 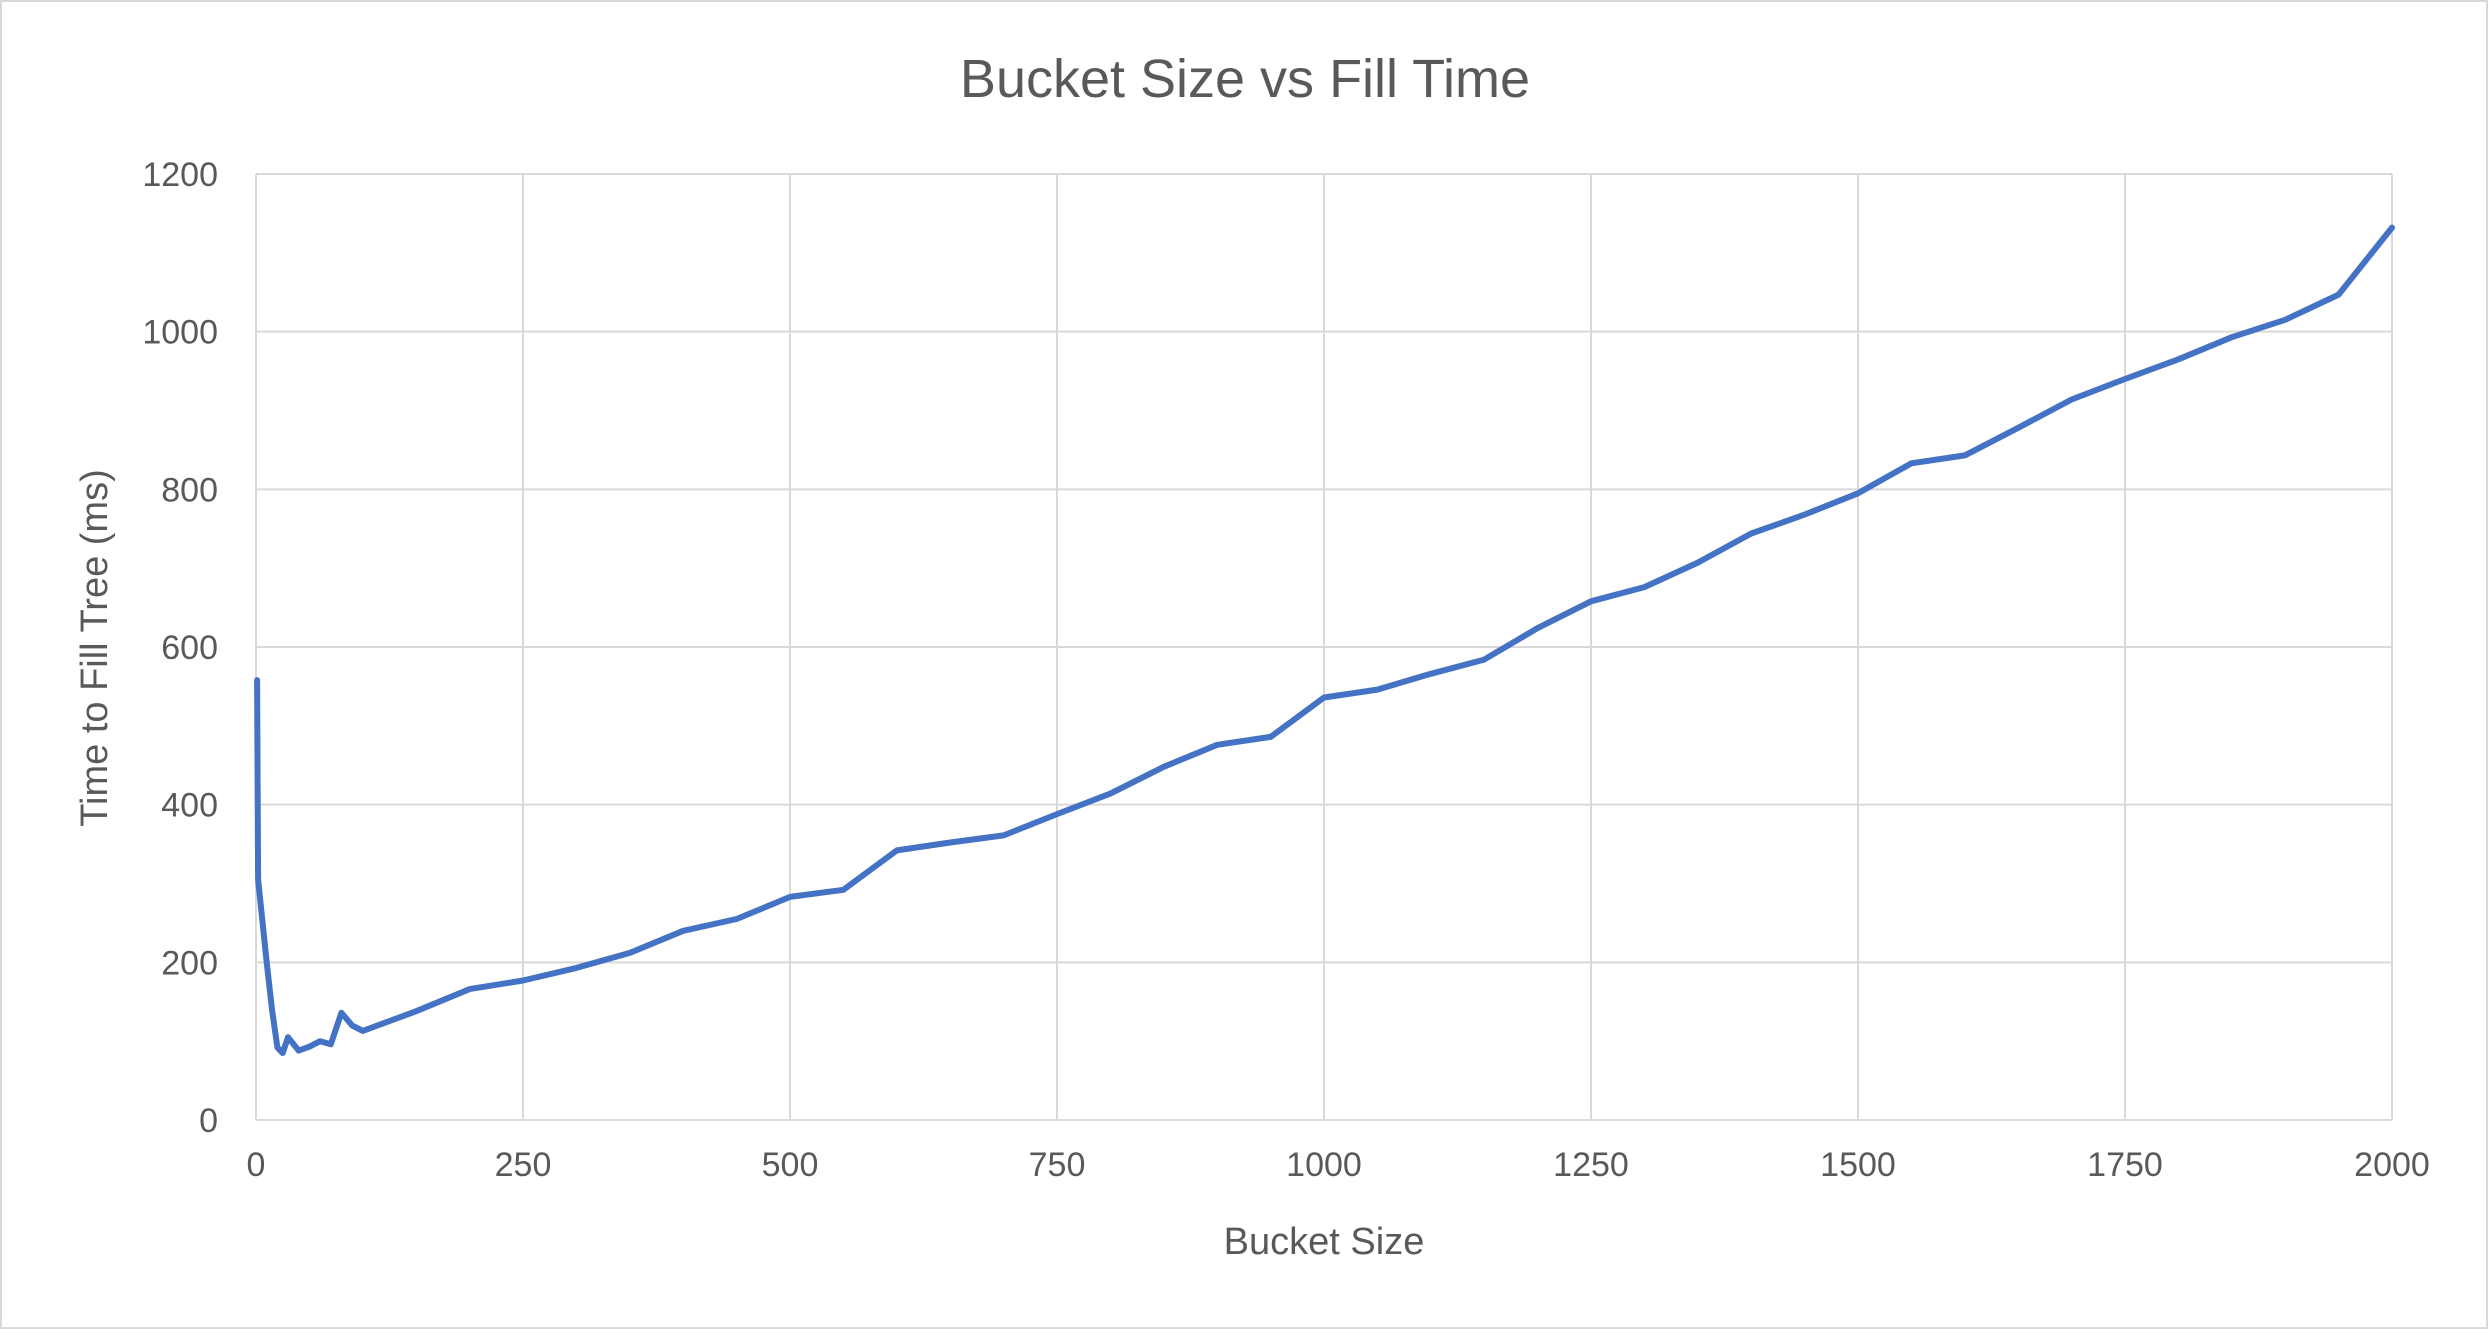 What do you see at coordinates (1057, 1165) in the screenshot?
I see `x-tick-label: 750` at bounding box center [1057, 1165].